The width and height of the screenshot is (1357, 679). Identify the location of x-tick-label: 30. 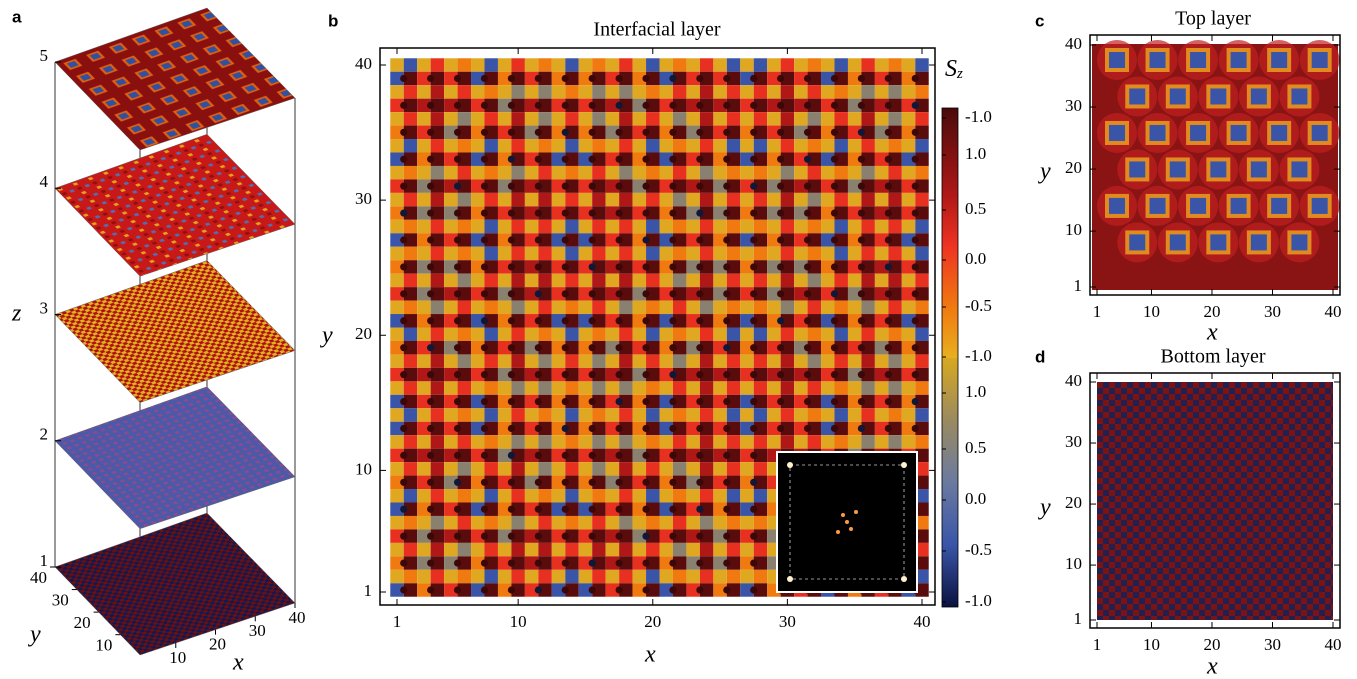
(787, 621).